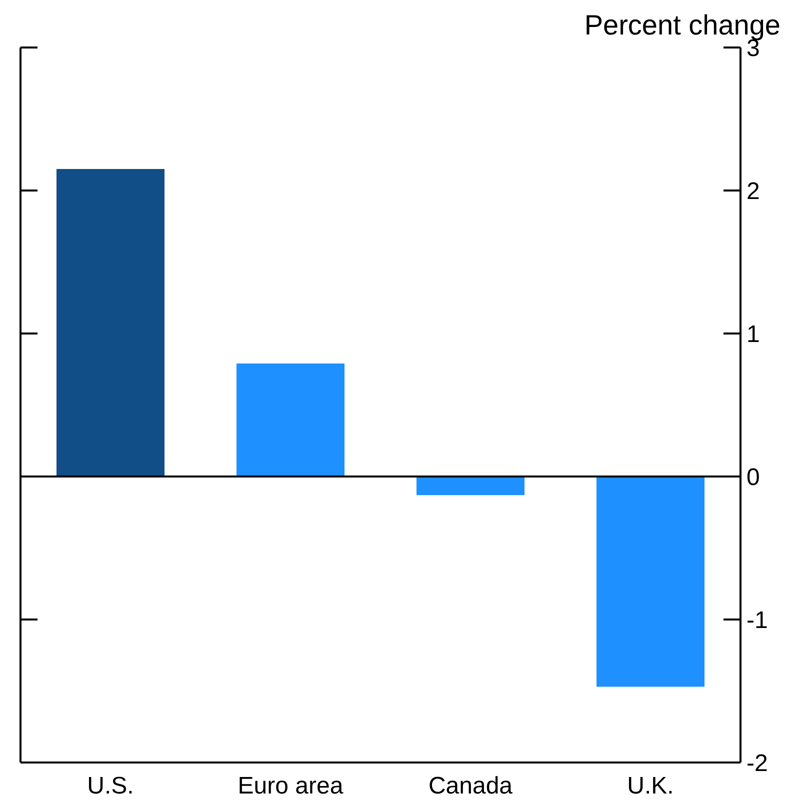 Image resolution: width=790 pixels, height=802 pixels. I want to click on x-tick-label: Euro area, so click(291, 786).